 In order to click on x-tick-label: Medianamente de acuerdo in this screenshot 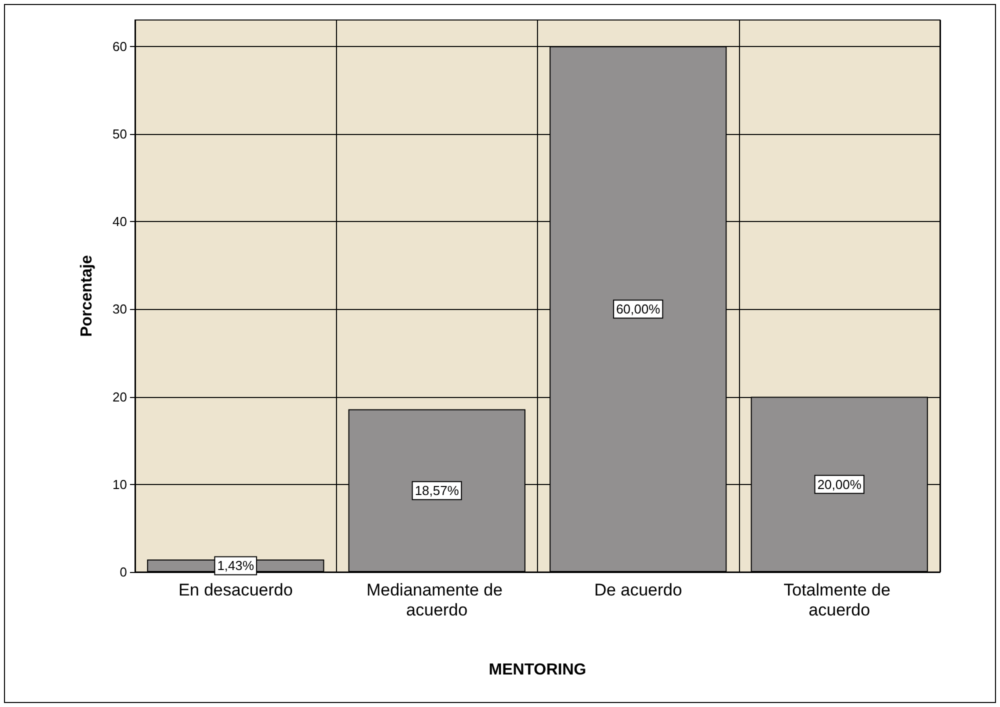, I will do `click(437, 600)`.